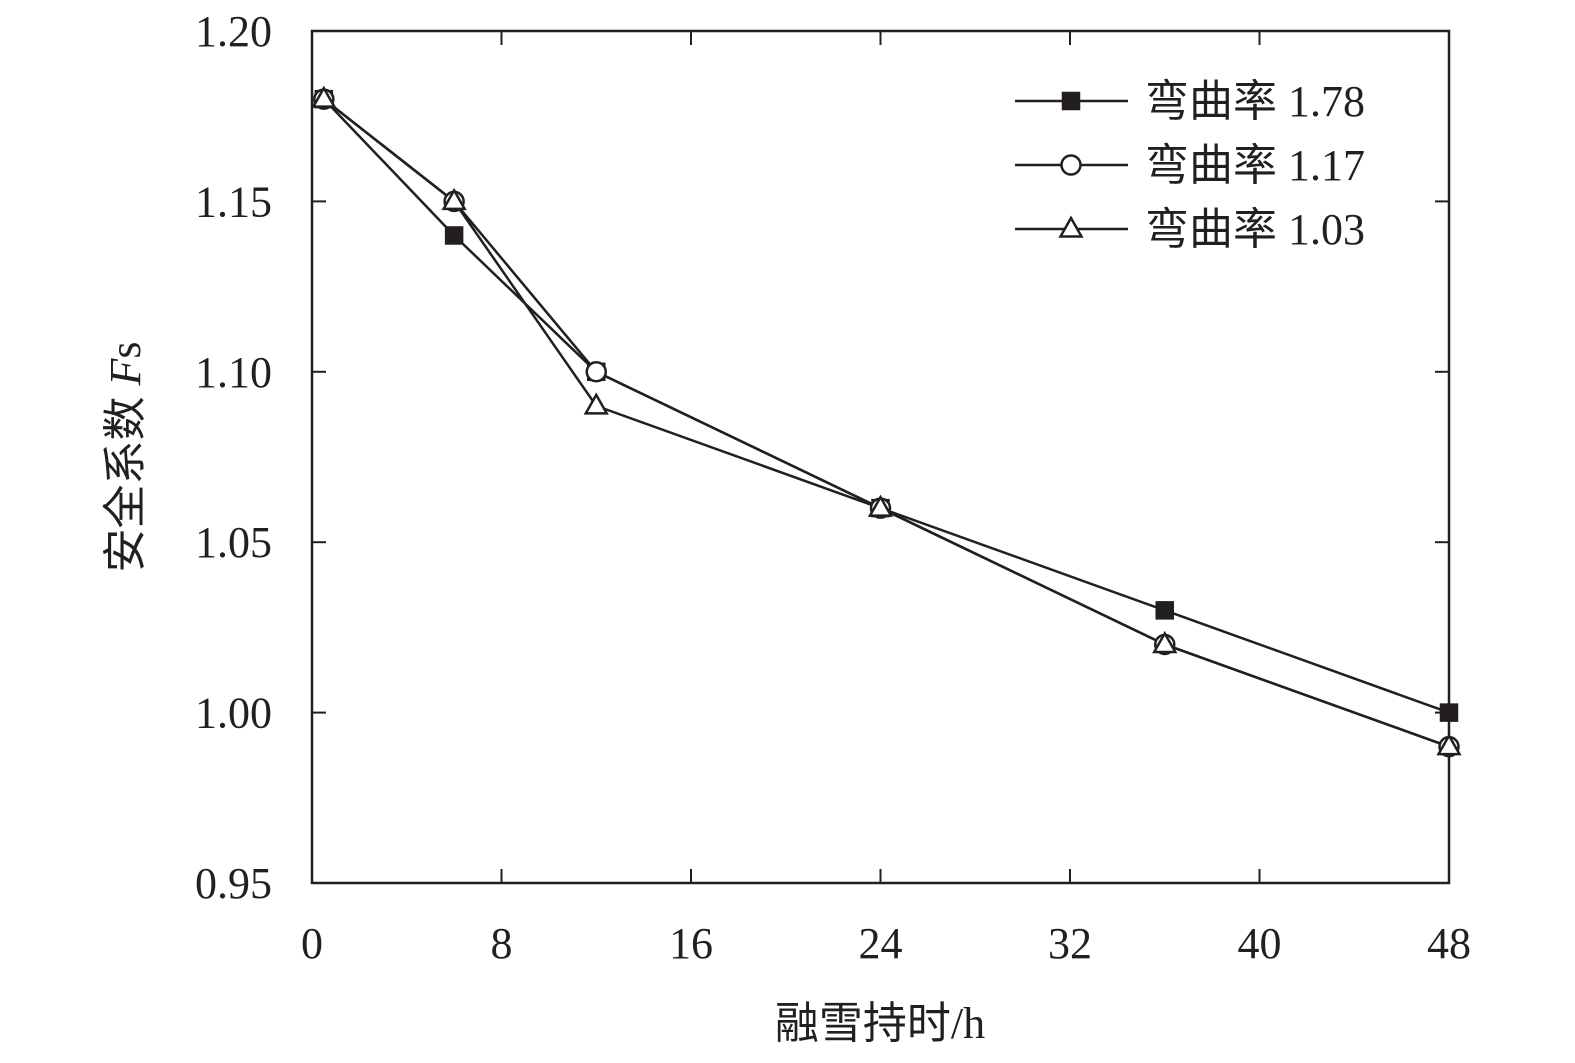 This screenshot has width=1575, height=1063. I want to click on y-axis-title-subscript: s, so click(125, 349).